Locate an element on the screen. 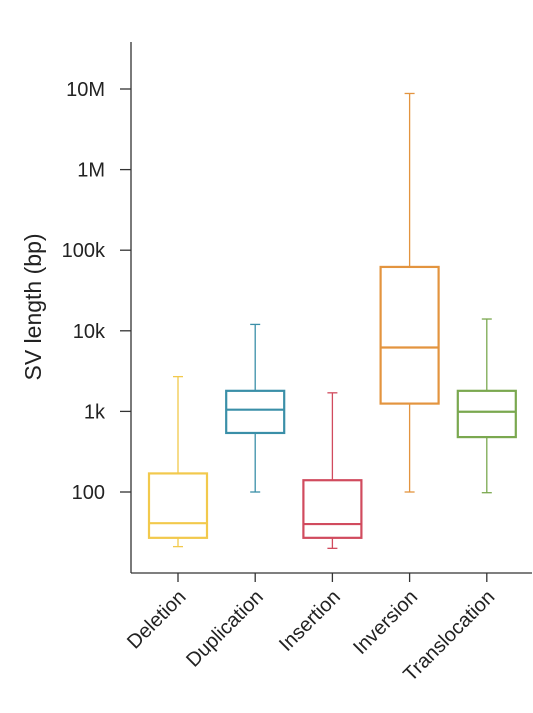 This screenshot has height=713, width=533. box-translocation is located at coordinates (486, 406).